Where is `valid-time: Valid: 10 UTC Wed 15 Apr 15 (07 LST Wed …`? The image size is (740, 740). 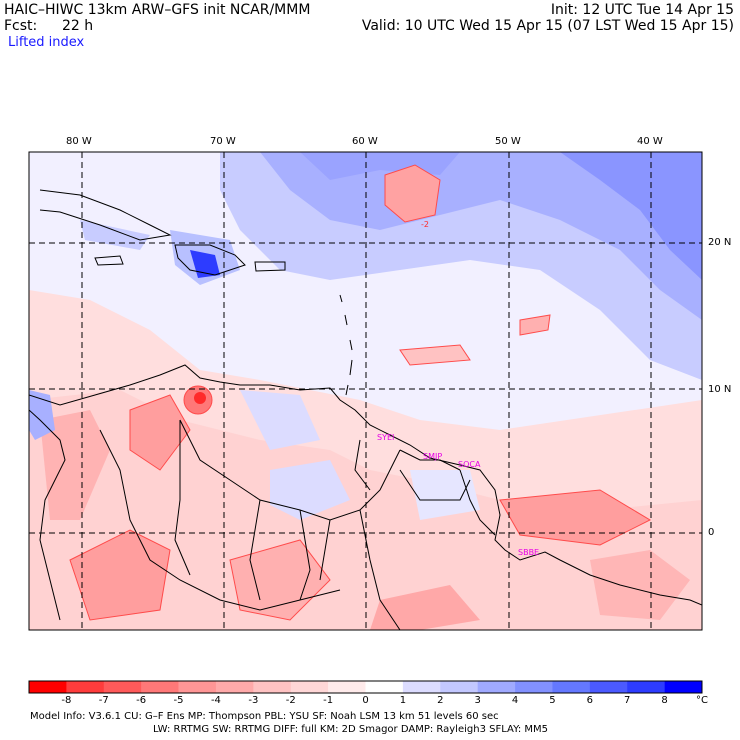 valid-time: Valid: 10 UTC Wed 15 Apr 15 (07 LST Wed … is located at coordinates (547, 26).